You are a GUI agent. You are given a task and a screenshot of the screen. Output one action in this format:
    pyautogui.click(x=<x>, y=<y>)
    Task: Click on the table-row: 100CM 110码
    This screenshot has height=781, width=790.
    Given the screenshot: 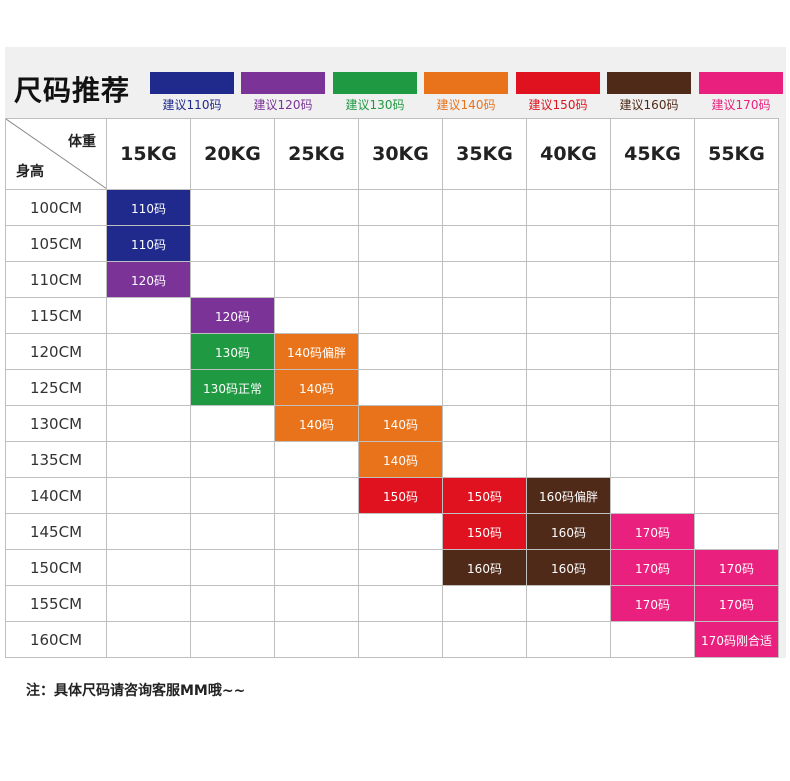 What is the action you would take?
    pyautogui.click(x=392, y=207)
    